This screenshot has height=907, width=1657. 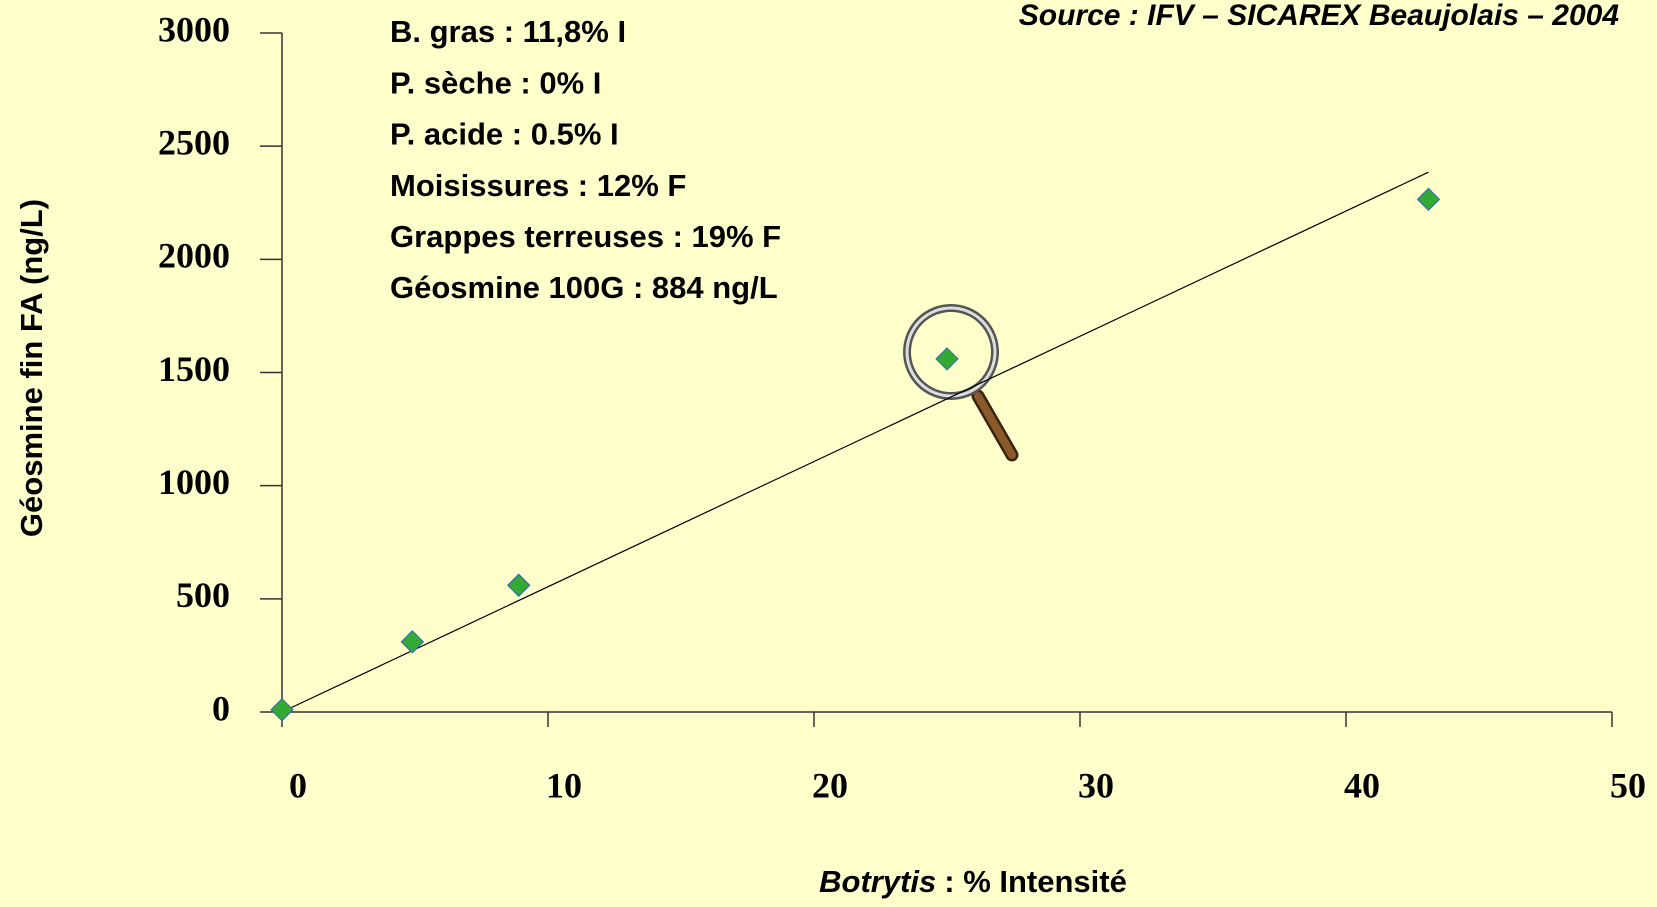 What do you see at coordinates (1035, 881) in the screenshot?
I see `x-axis-label-rest: : % Intensité` at bounding box center [1035, 881].